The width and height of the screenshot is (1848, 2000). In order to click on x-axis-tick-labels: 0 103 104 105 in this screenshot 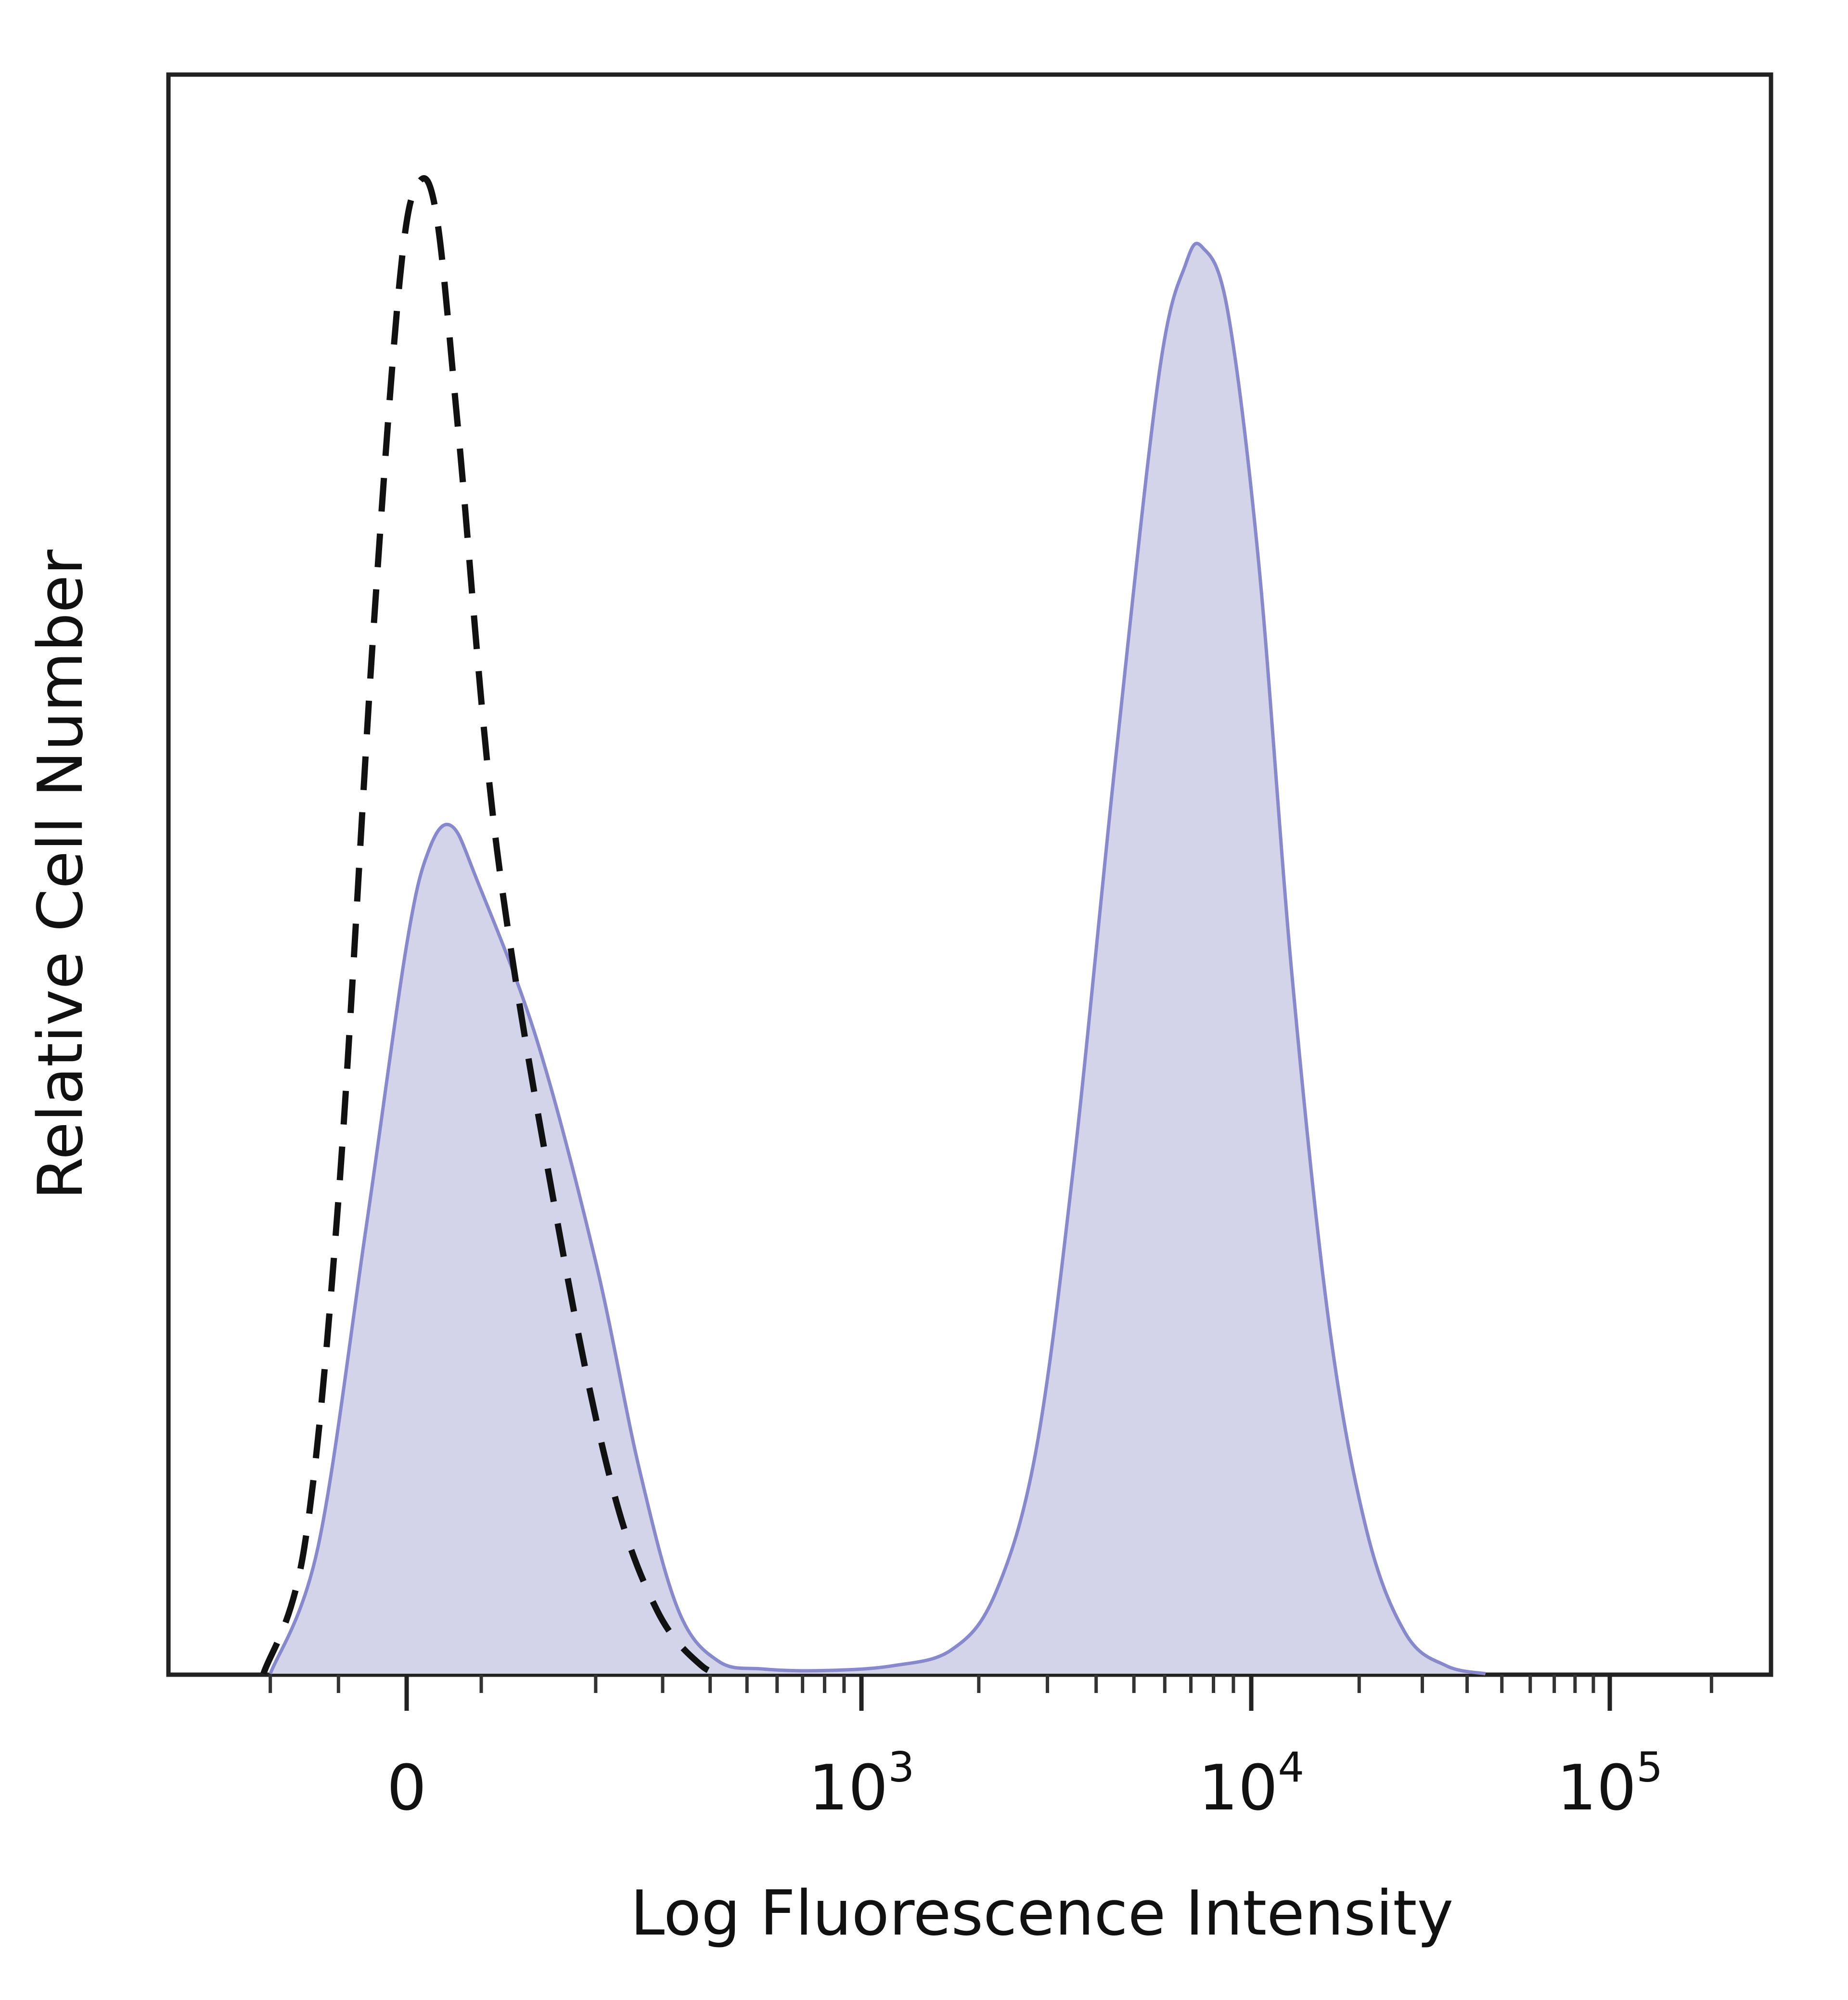, I will do `click(1025, 1784)`.